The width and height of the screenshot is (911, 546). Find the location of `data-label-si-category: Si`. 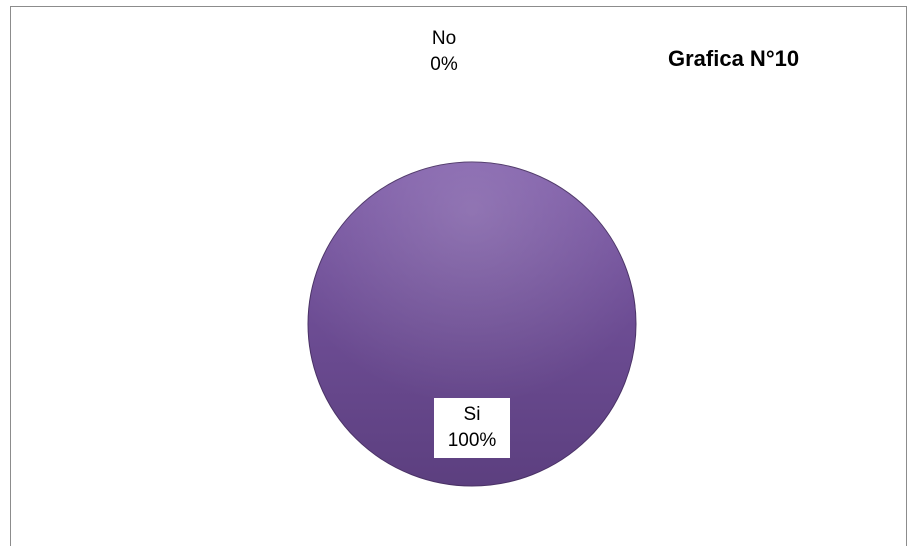

data-label-si-category: Si is located at coordinates (472, 414).